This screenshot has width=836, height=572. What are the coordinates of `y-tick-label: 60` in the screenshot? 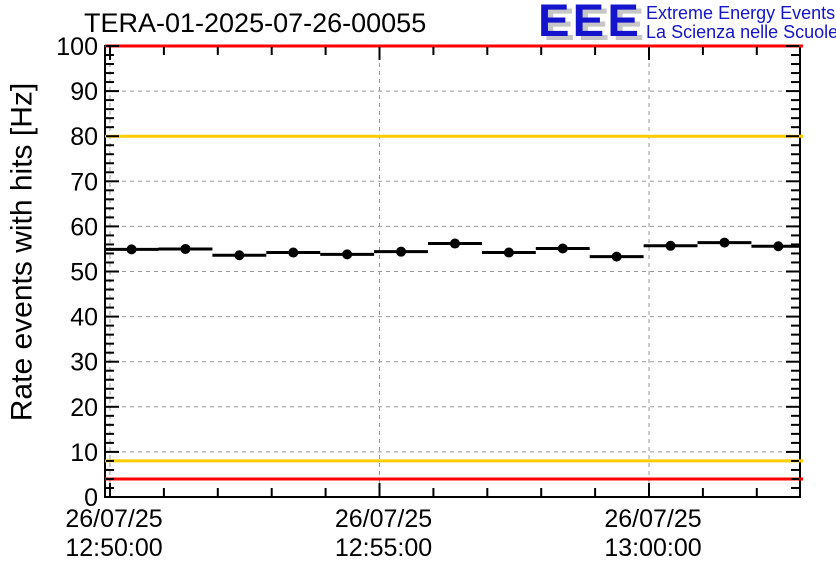 It's located at (84, 227).